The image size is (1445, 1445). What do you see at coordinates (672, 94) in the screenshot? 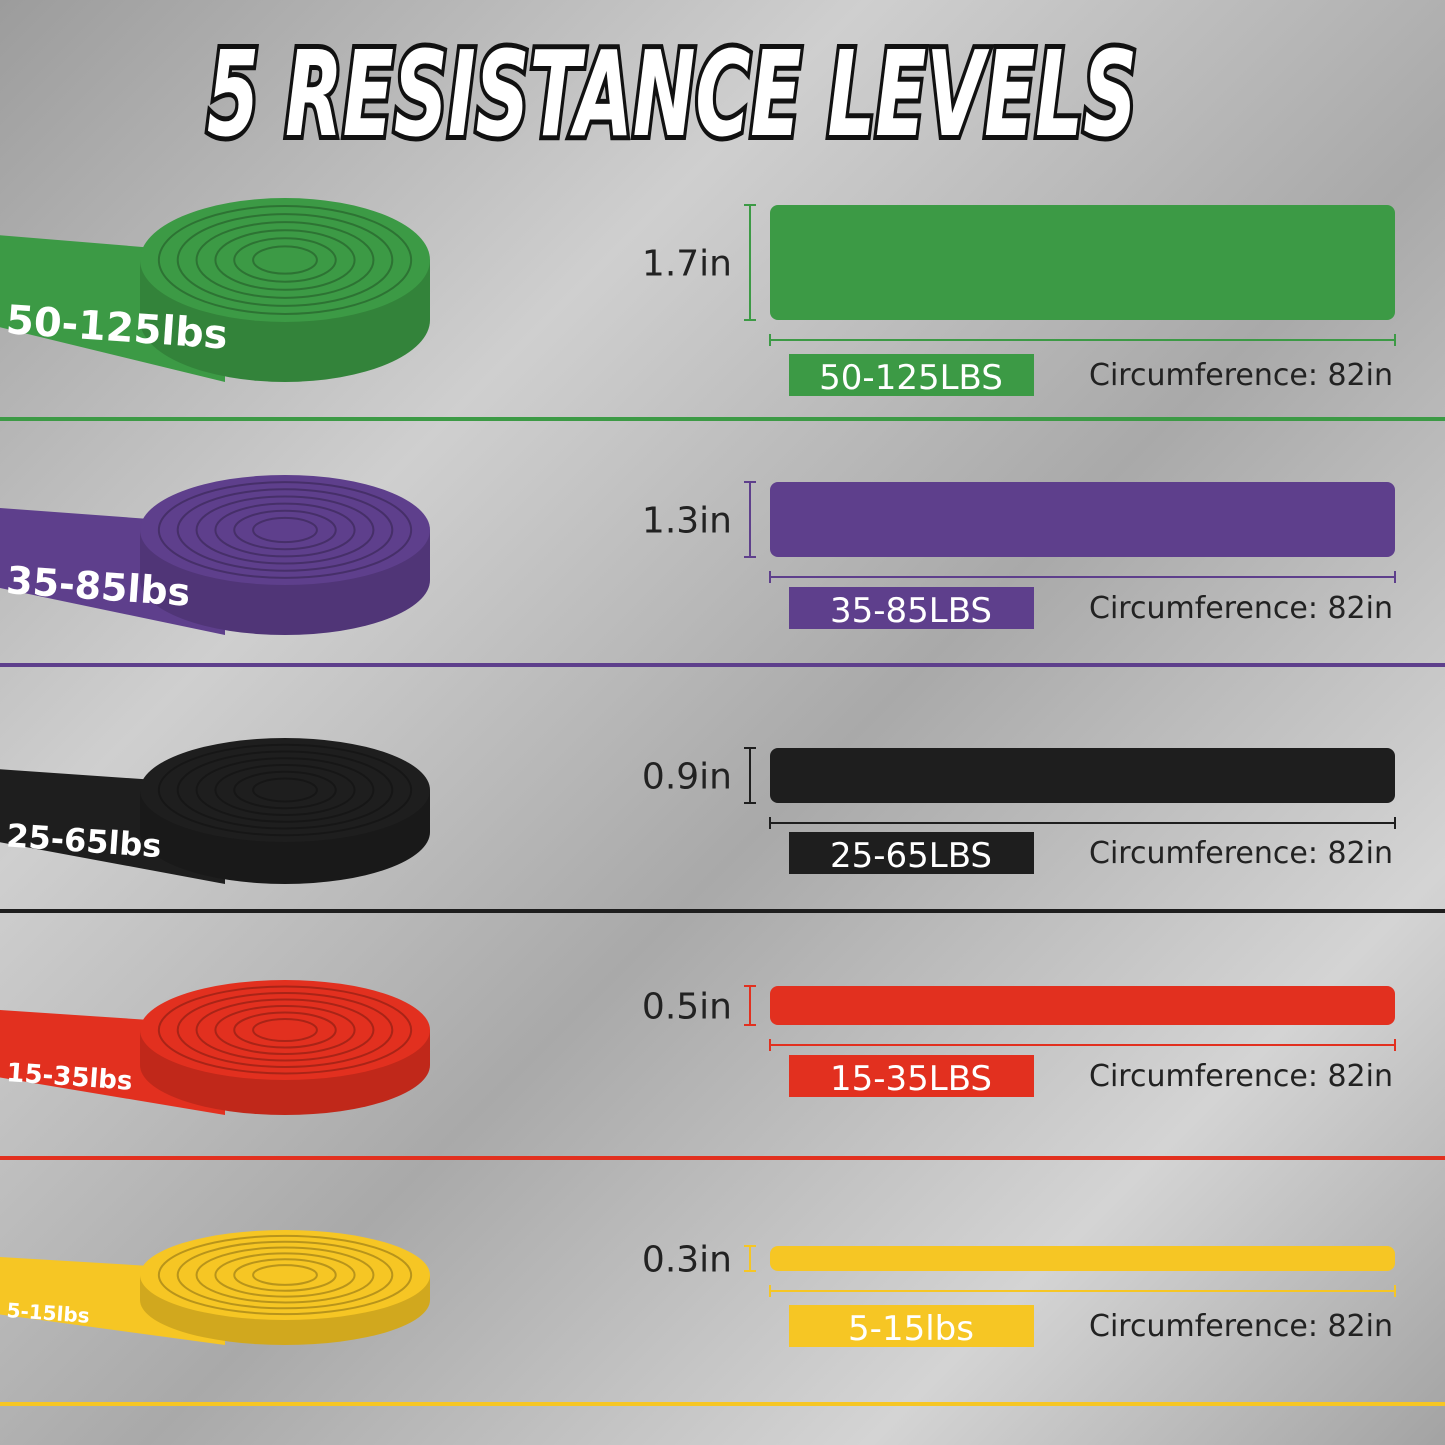
I see `title: 5 RESISTANCE LEVELS` at bounding box center [672, 94].